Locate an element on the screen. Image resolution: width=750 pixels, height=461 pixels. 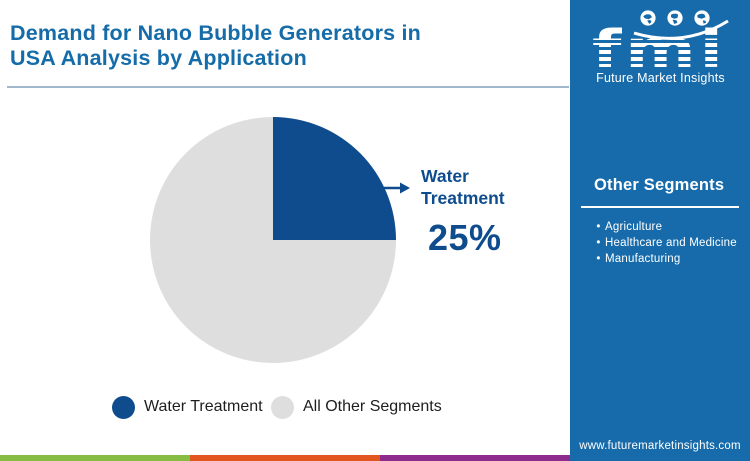
list-item-label: Manufacturing is located at coordinates (643, 259).